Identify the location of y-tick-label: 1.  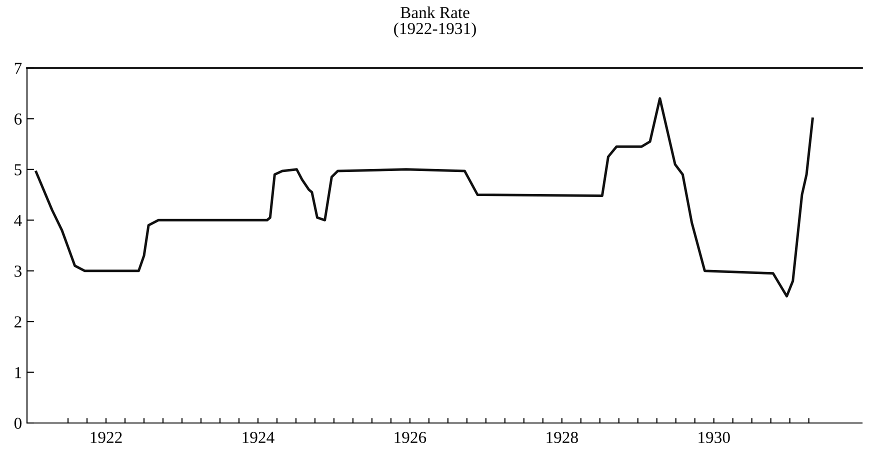
(18, 372).